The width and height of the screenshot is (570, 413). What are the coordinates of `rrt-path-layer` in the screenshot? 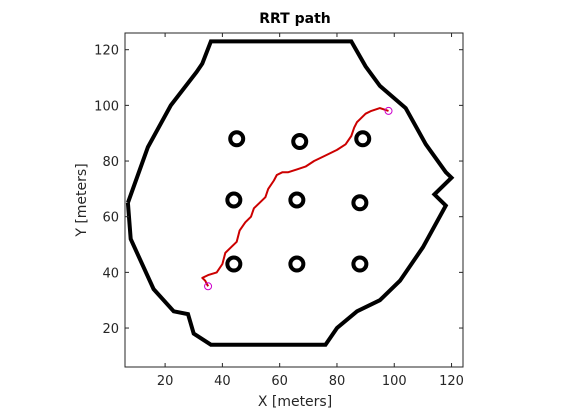 It's located at (295, 197).